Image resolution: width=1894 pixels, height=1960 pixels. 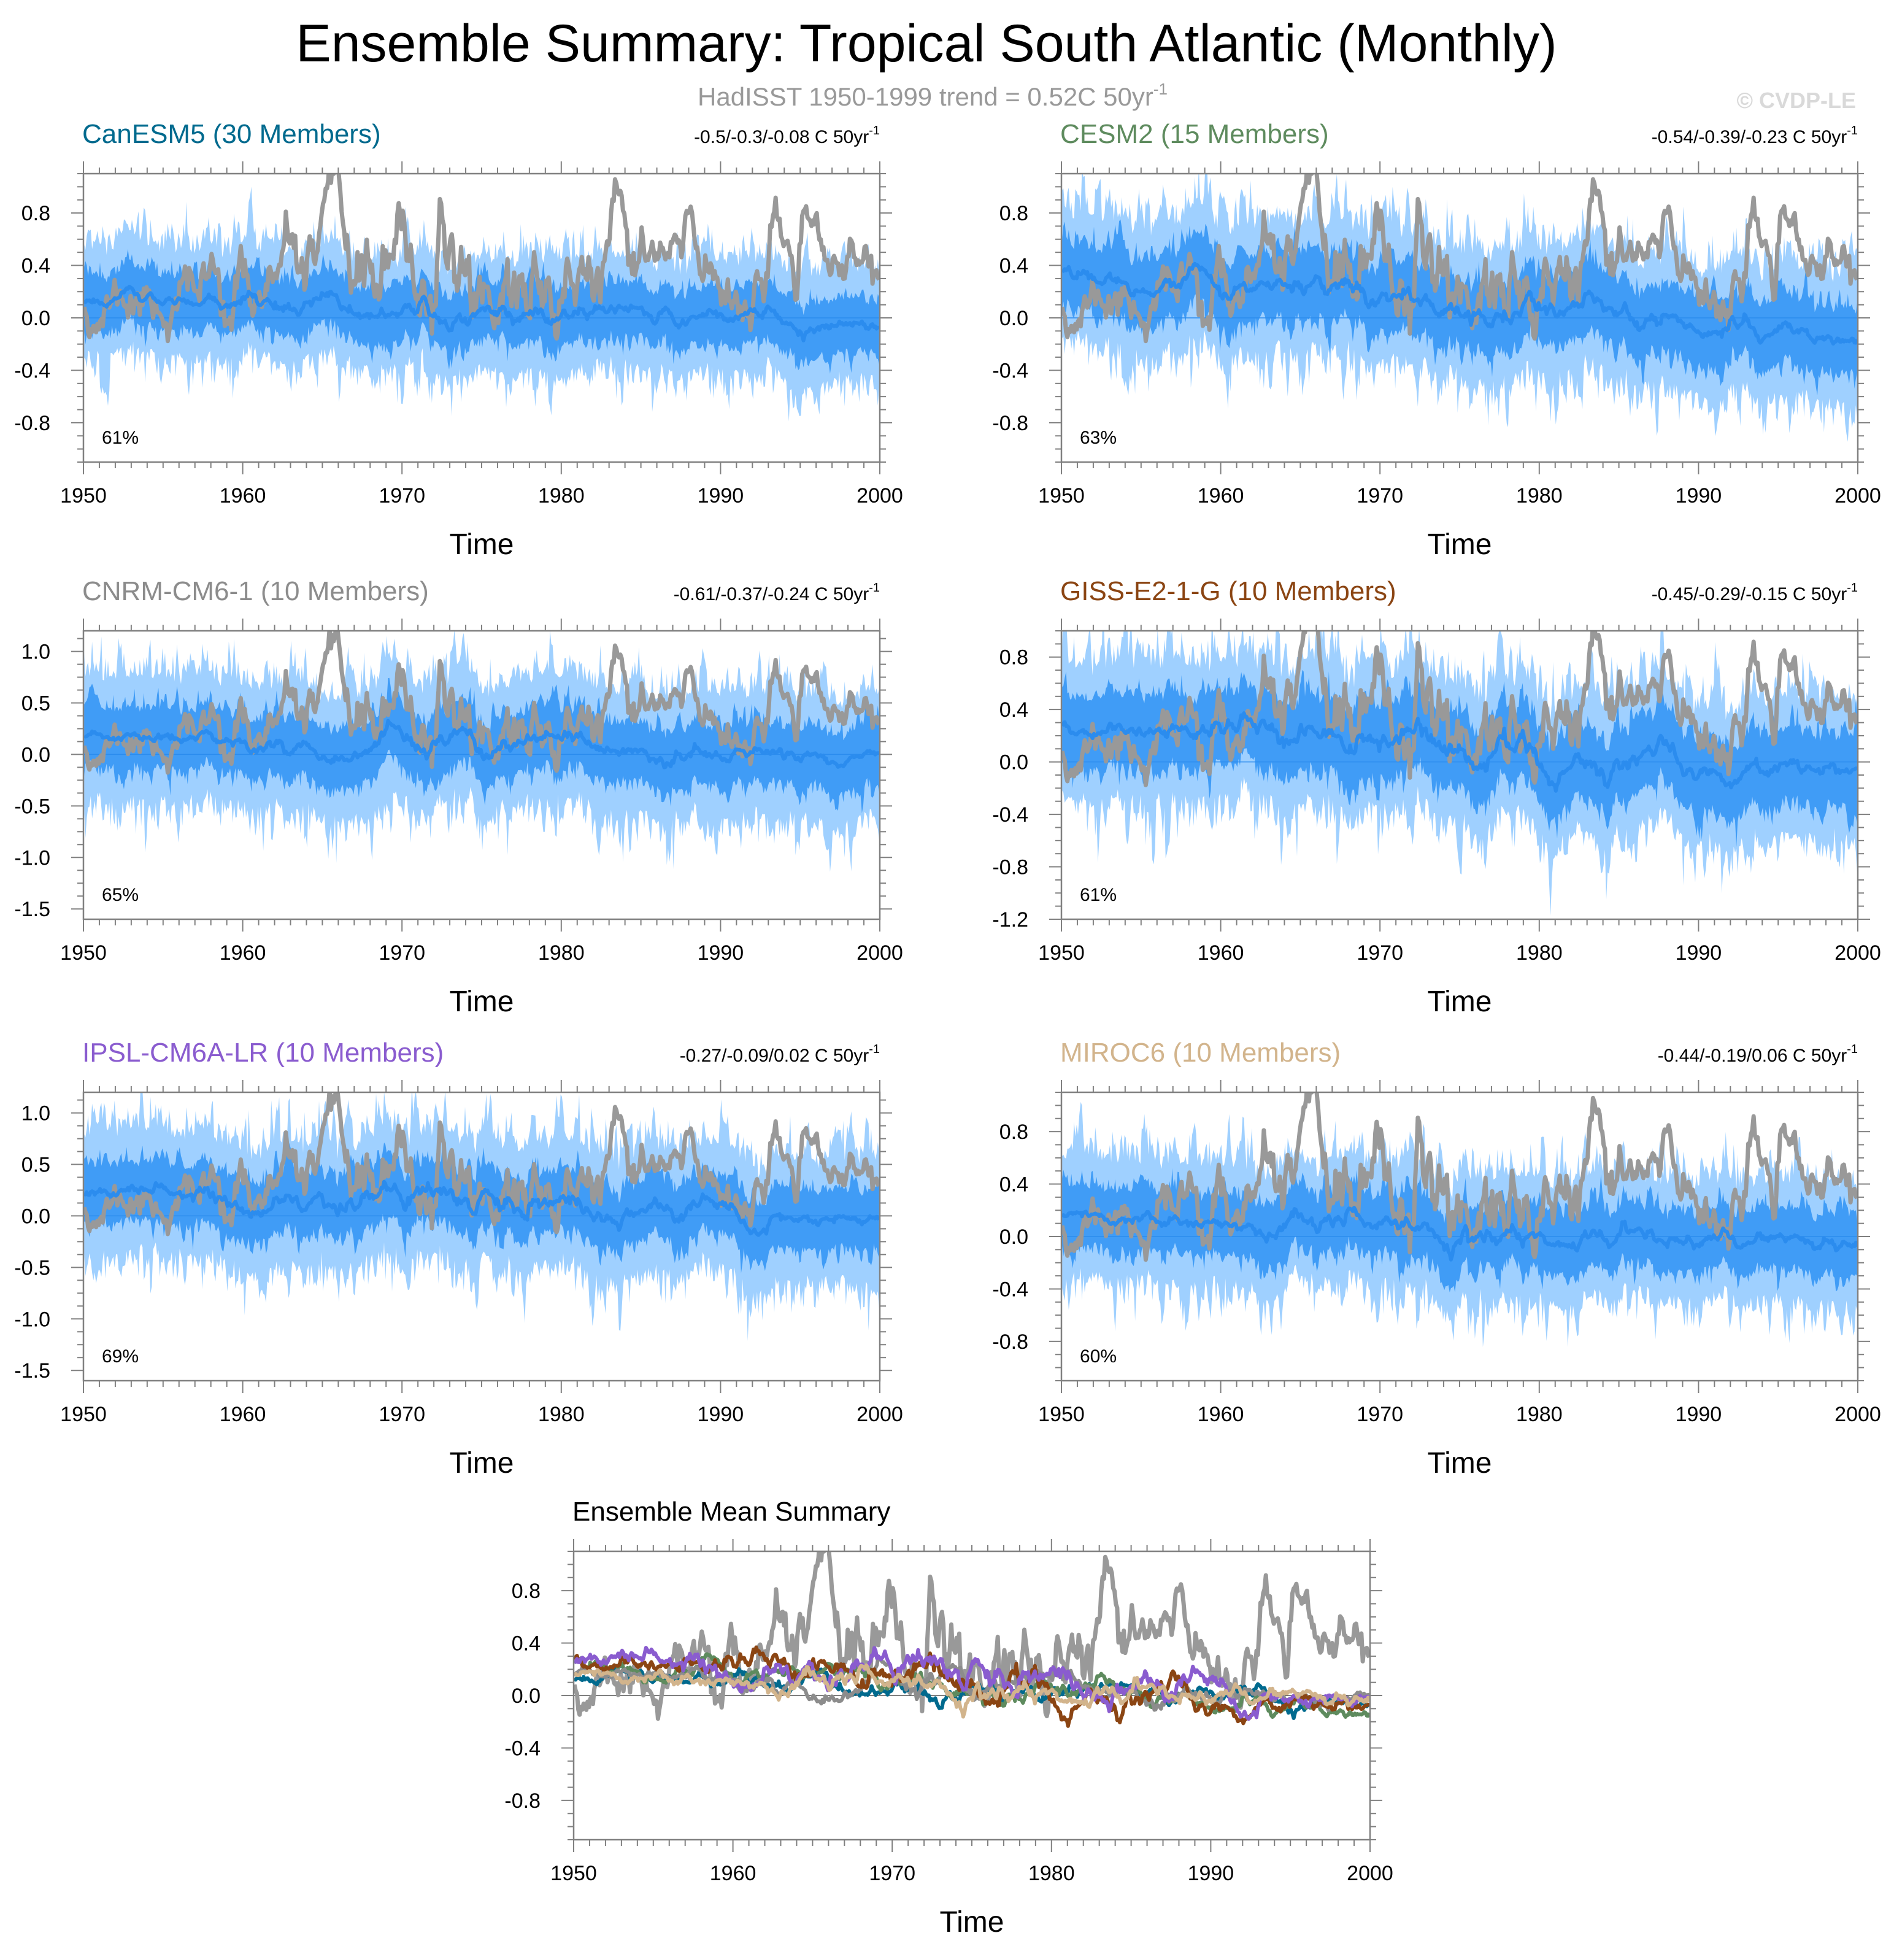 I want to click on trend-value: -0.44/-0.19/0.06 C 50yr, so click(x=1753, y=1056).